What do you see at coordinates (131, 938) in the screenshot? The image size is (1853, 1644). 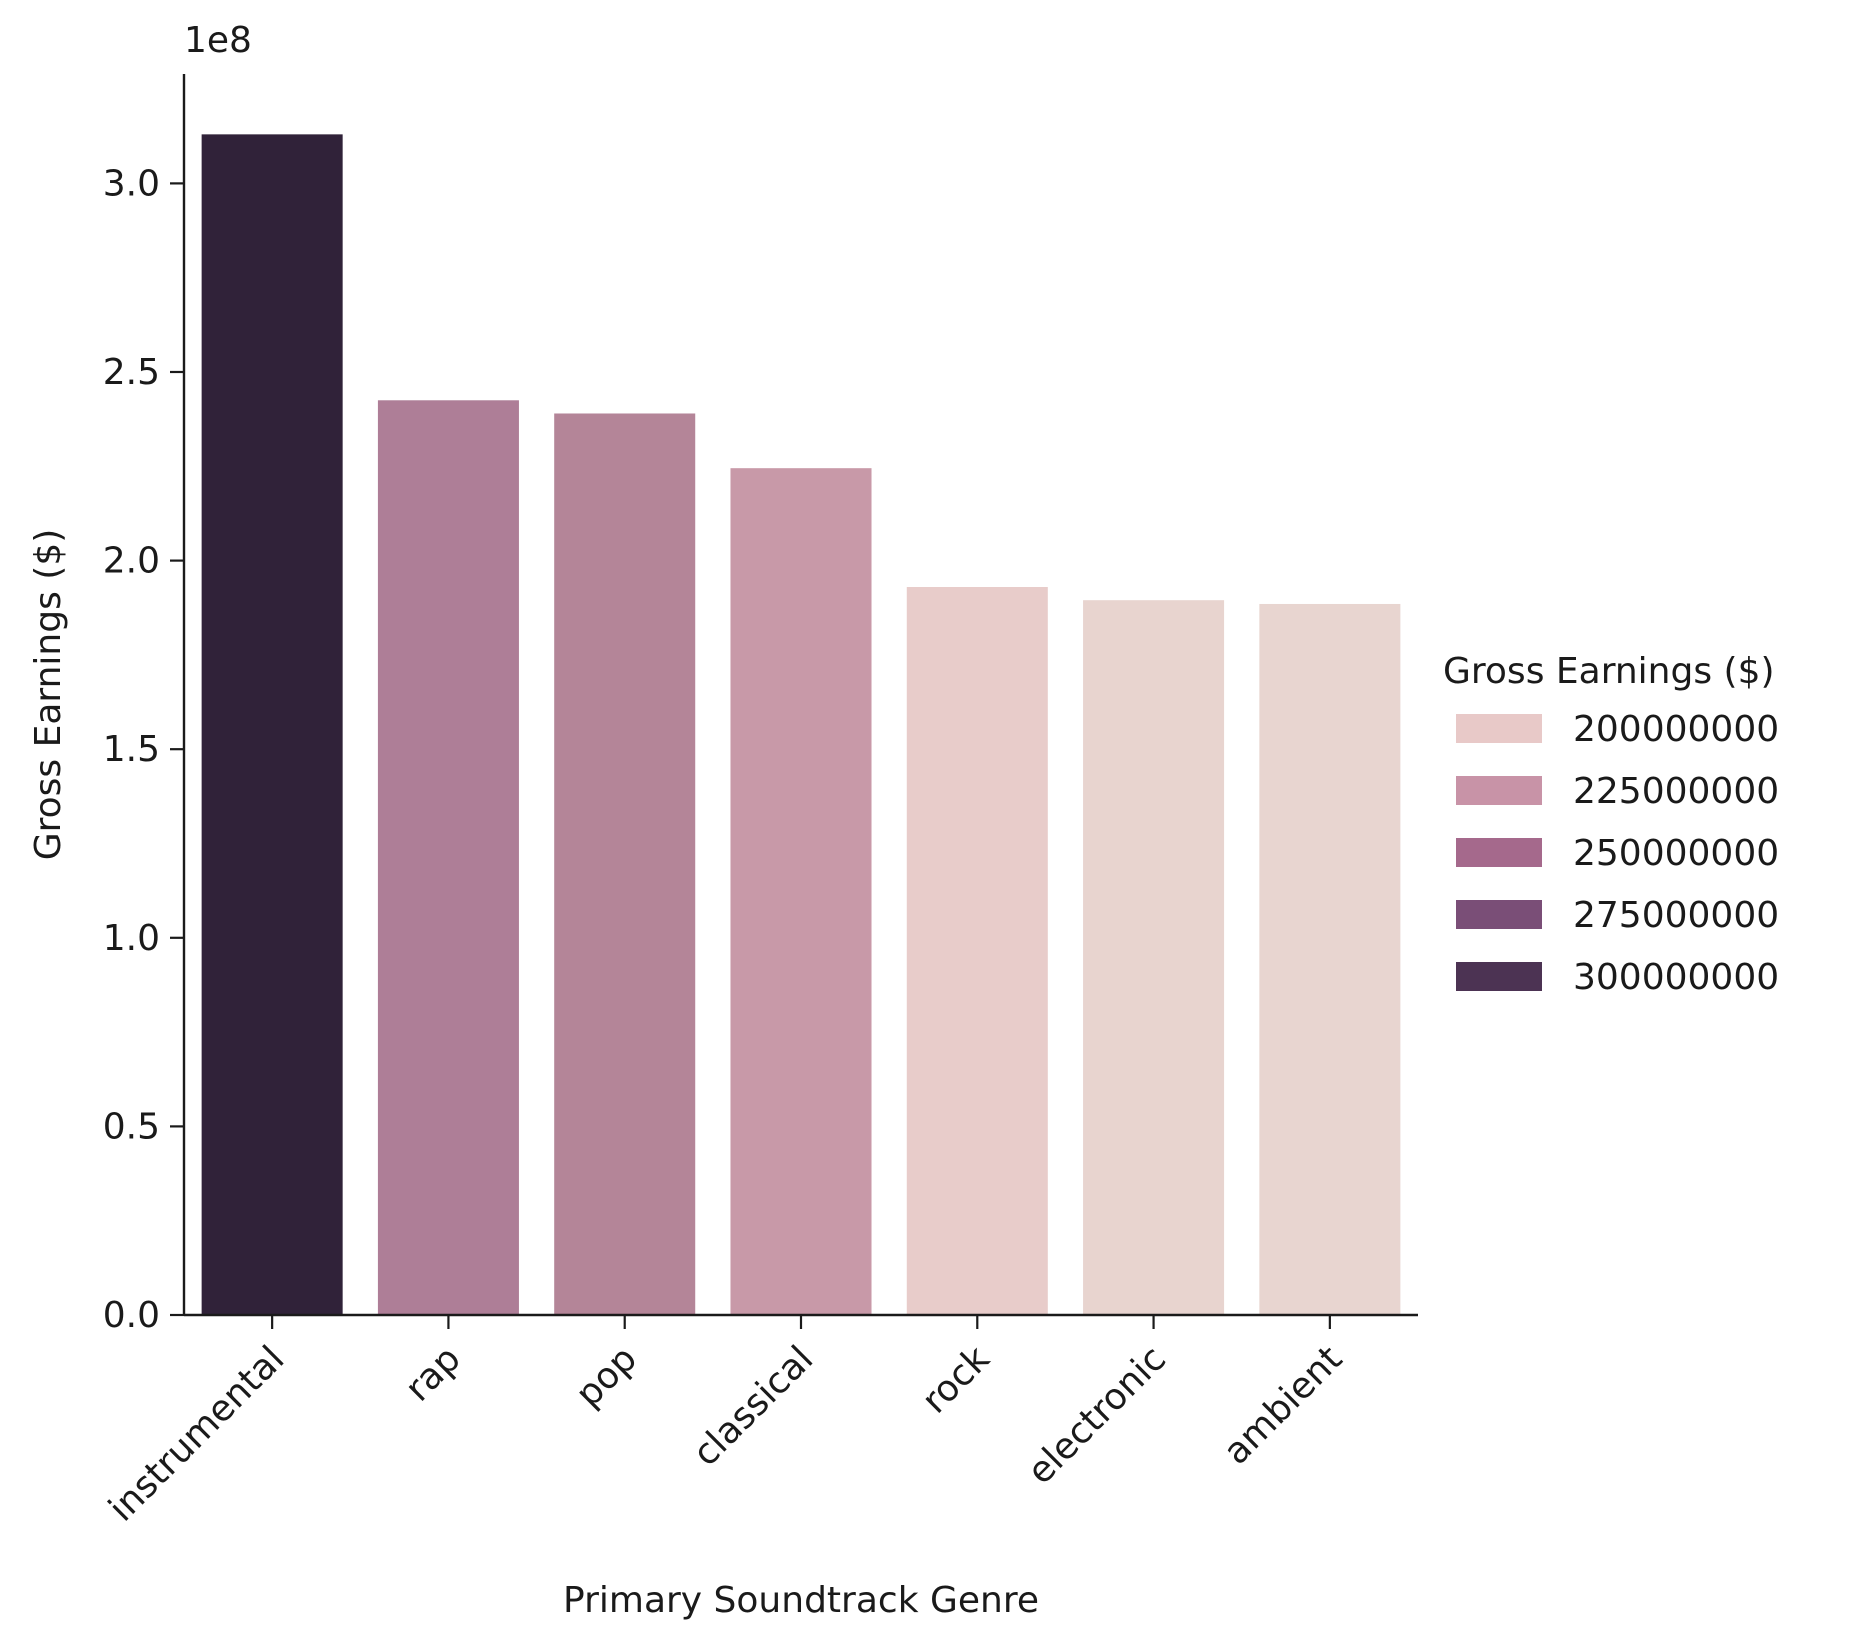 I see `y-tick-label: 1.0` at bounding box center [131, 938].